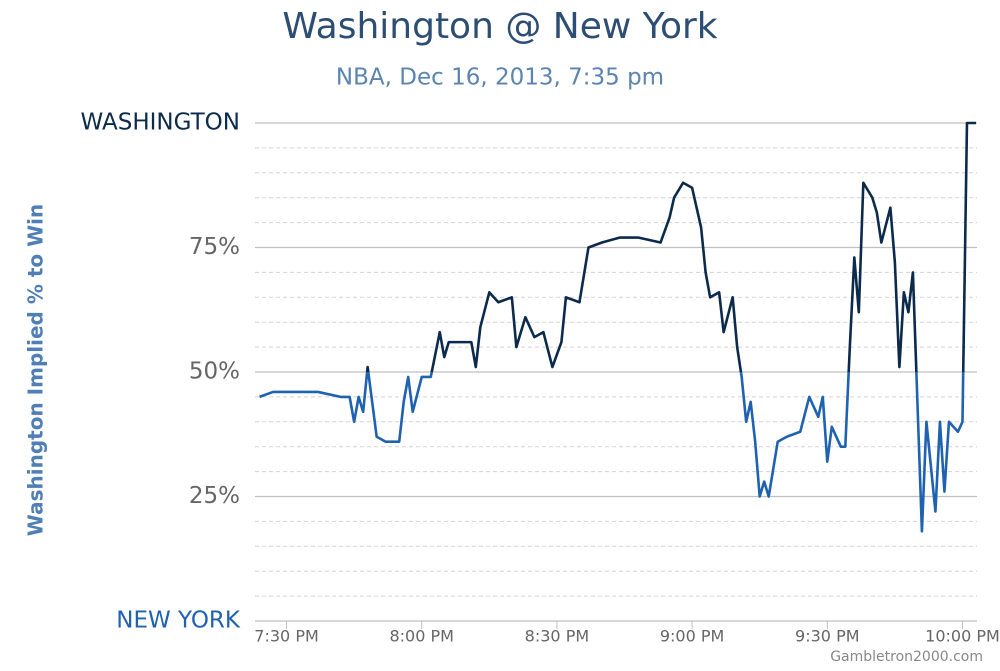 The height and width of the screenshot is (671, 1000). I want to click on y-tick-label: 75%, so click(214, 247).